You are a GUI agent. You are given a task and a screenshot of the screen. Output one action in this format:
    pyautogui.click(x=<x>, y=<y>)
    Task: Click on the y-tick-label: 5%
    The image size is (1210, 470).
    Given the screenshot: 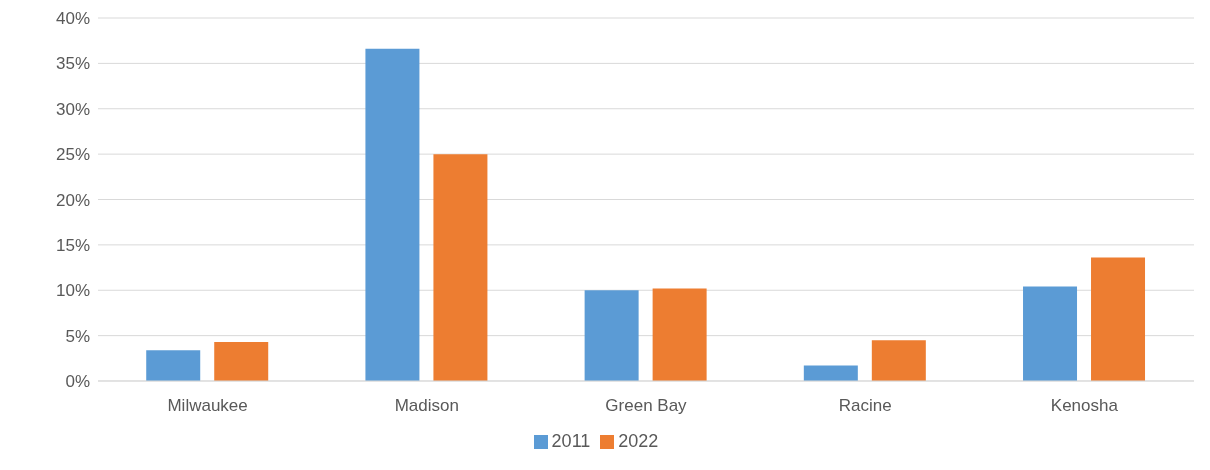 What is the action you would take?
    pyautogui.click(x=77, y=336)
    